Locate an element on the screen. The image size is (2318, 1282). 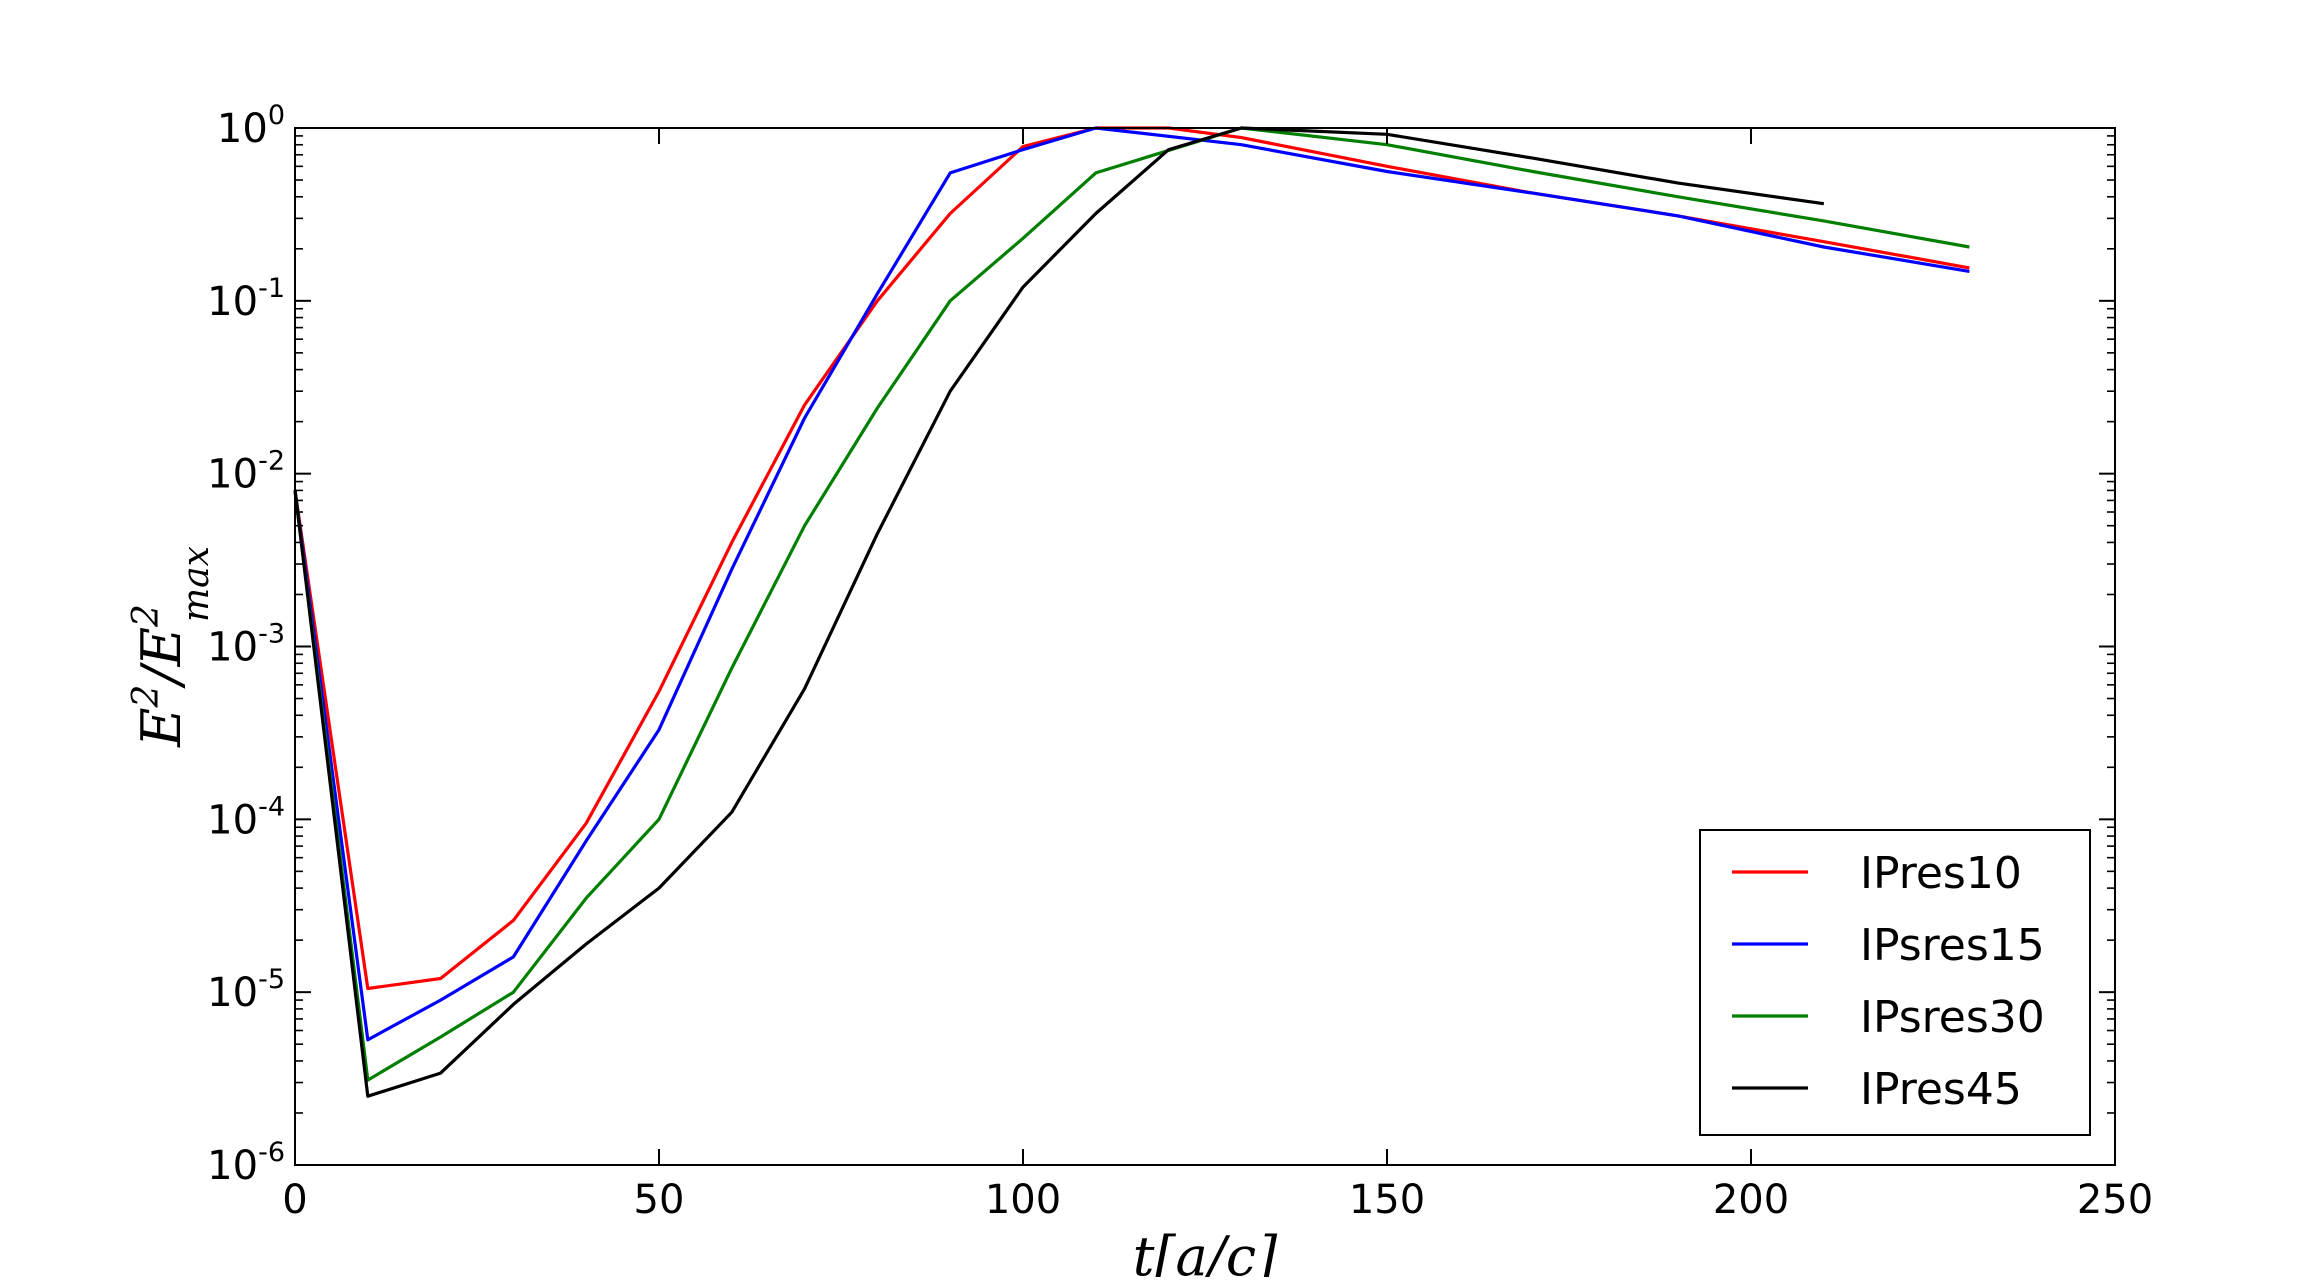
y-tick-label: 10⁻⁴ is located at coordinates (246, 817).